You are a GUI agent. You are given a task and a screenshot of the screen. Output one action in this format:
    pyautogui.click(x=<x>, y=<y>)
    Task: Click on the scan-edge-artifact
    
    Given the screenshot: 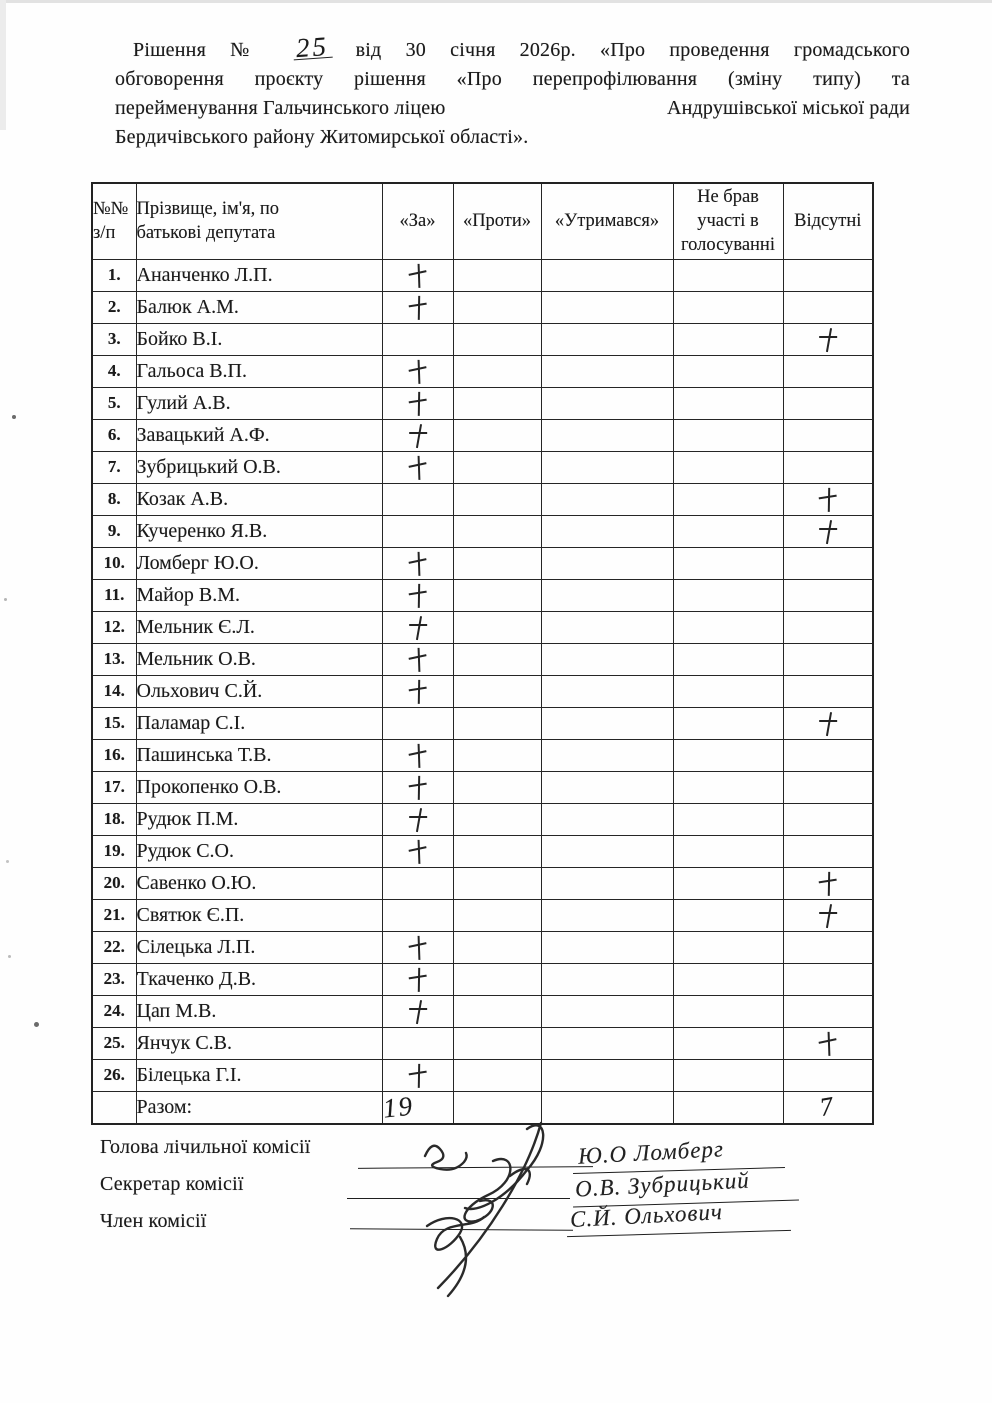 What is the action you would take?
    pyautogui.click(x=496, y=1)
    